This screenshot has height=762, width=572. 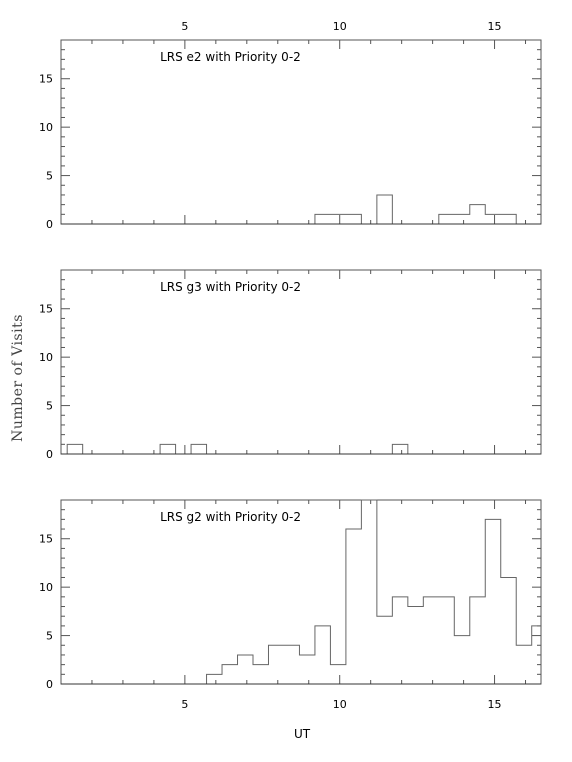 I want to click on top-x-tick-label: 15, so click(x=495, y=26).